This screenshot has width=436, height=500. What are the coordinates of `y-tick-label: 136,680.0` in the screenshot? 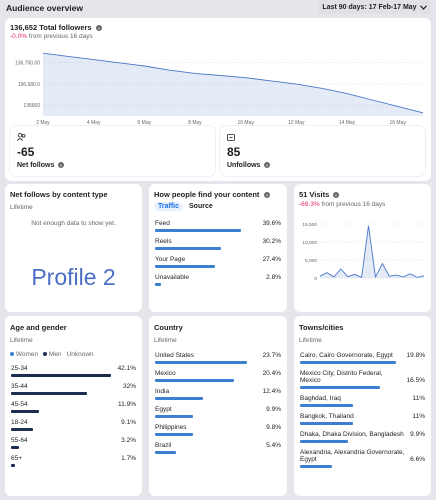 It's located at (29, 85).